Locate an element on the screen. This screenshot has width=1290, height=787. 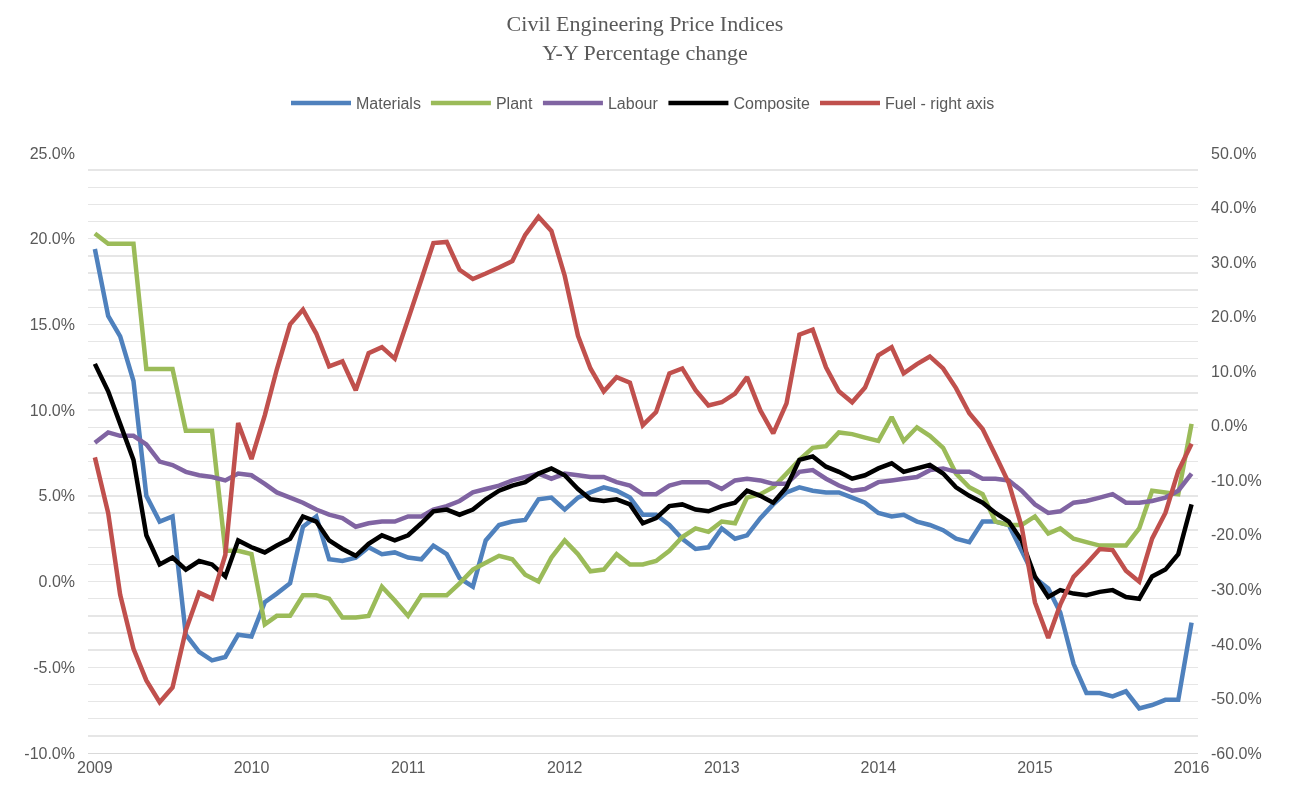
y2-tick-label: -30.0% is located at coordinates (1236, 589).